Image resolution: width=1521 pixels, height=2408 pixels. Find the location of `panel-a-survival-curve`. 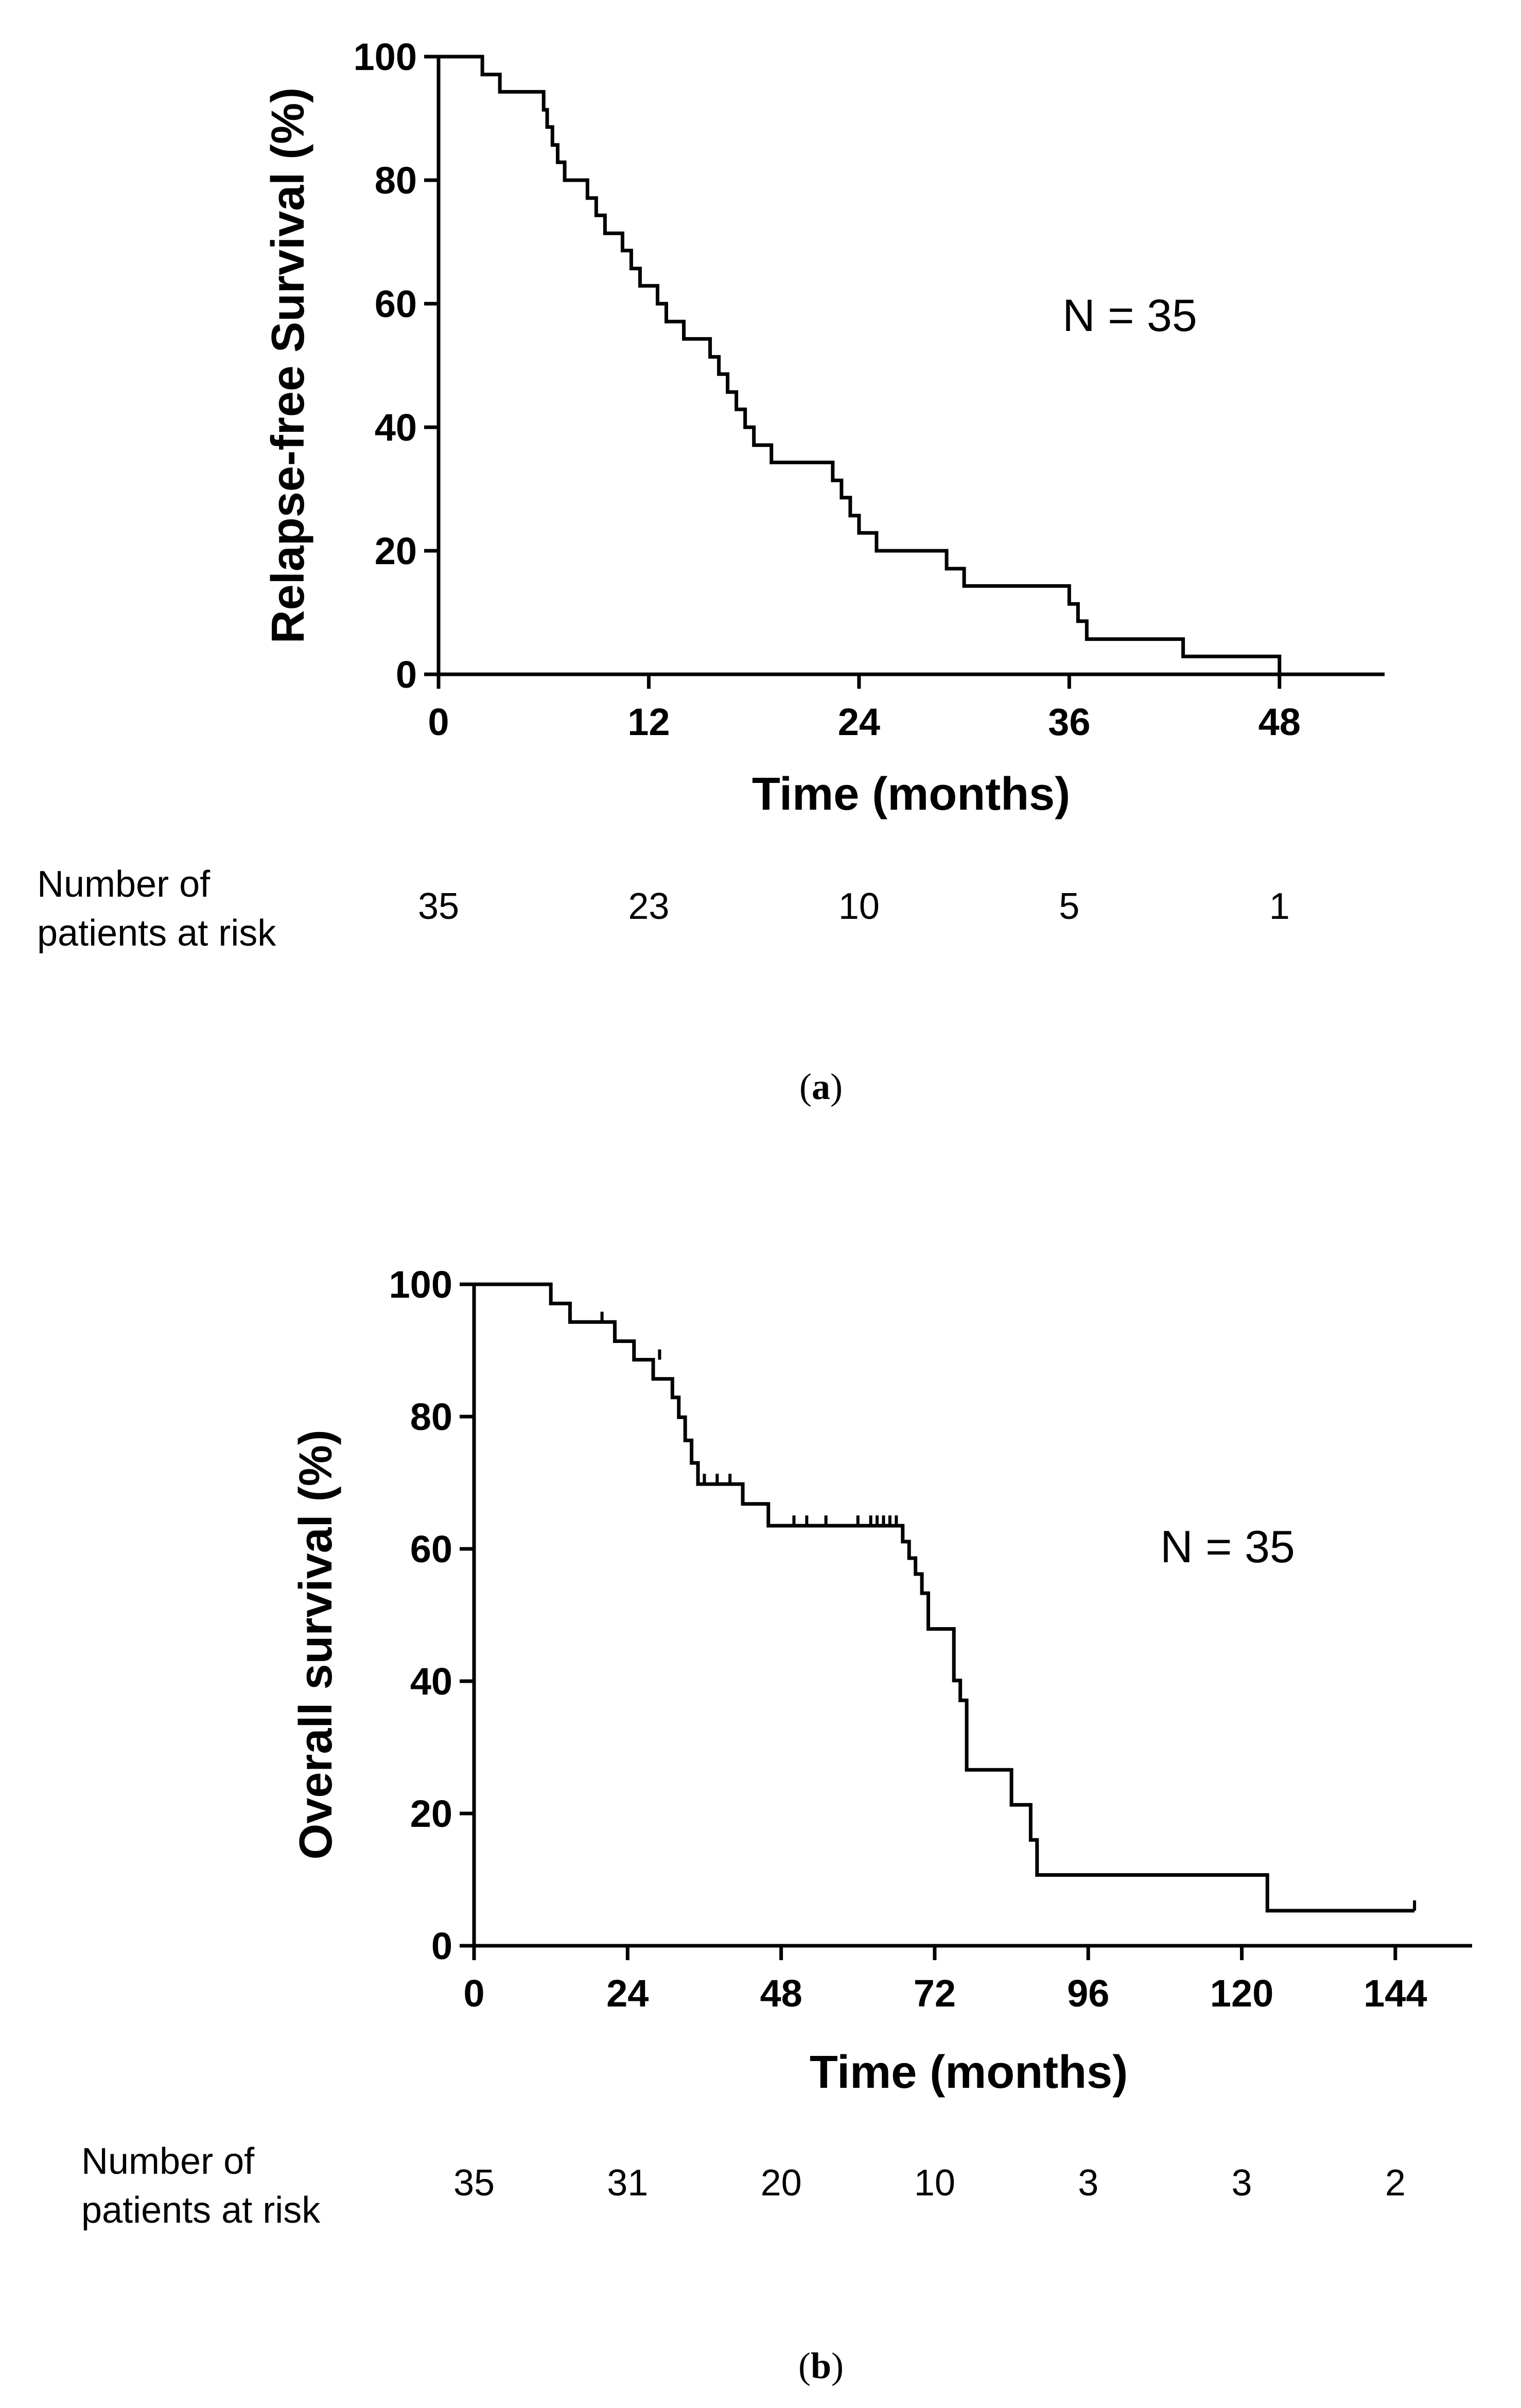

panel-a-survival-curve is located at coordinates (860, 364).